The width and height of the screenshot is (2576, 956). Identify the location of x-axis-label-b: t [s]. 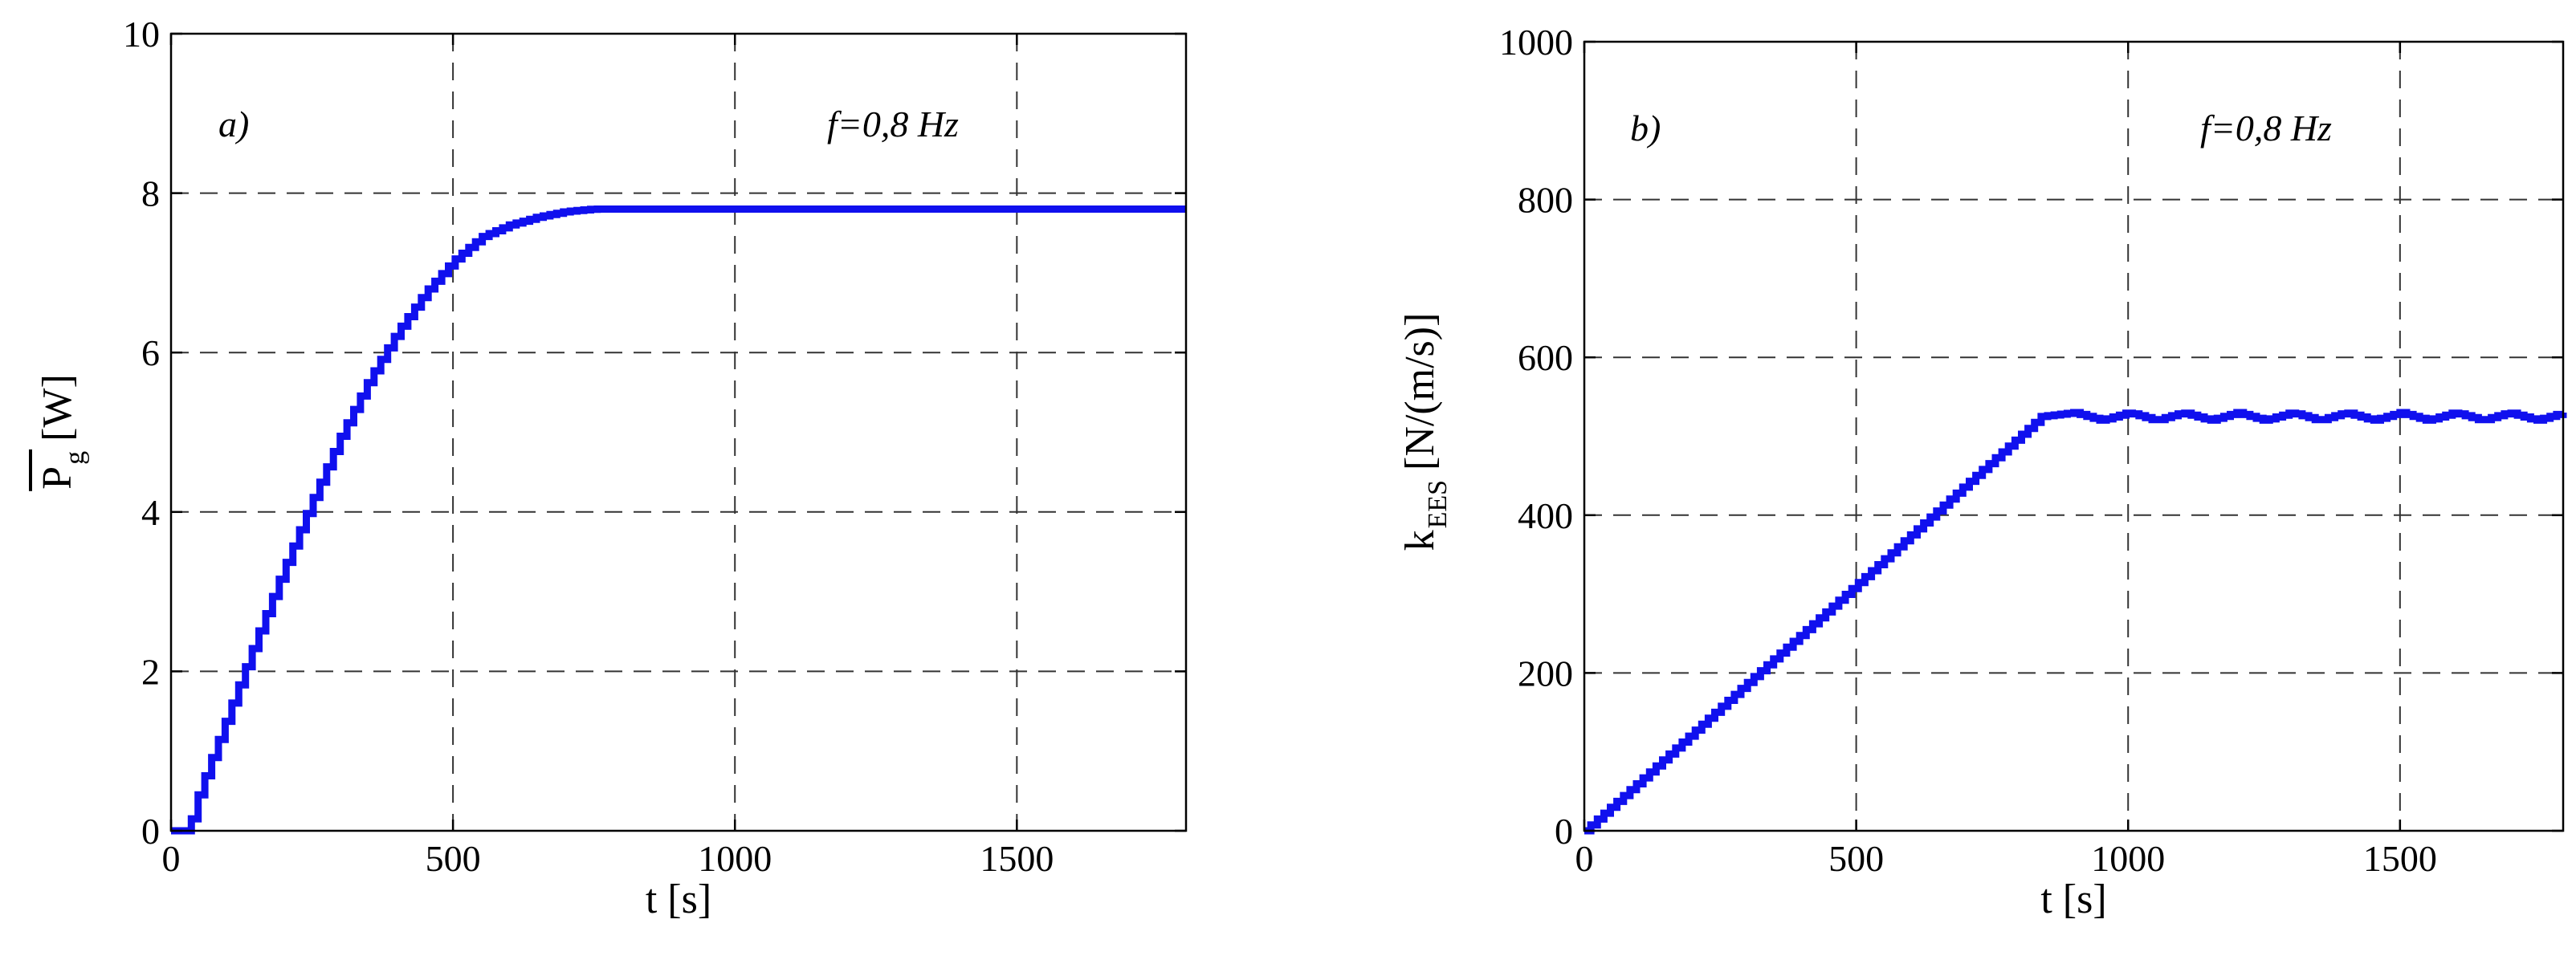
(2073, 899).